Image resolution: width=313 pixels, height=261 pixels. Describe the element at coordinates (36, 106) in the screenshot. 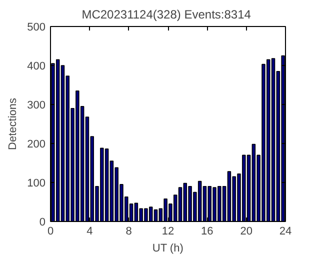

I see `y-tick-label: 300` at that location.